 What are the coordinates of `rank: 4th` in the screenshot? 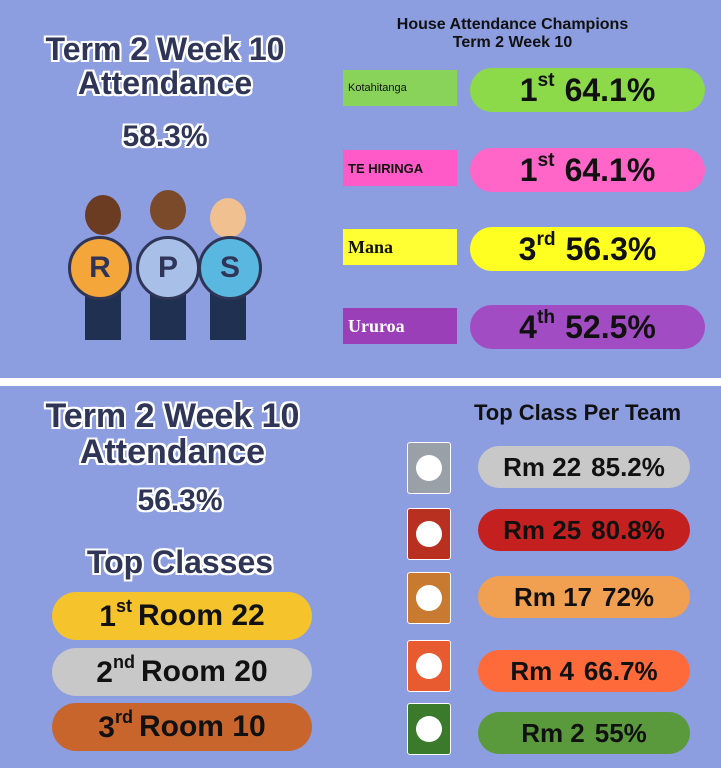 It's located at (537, 326).